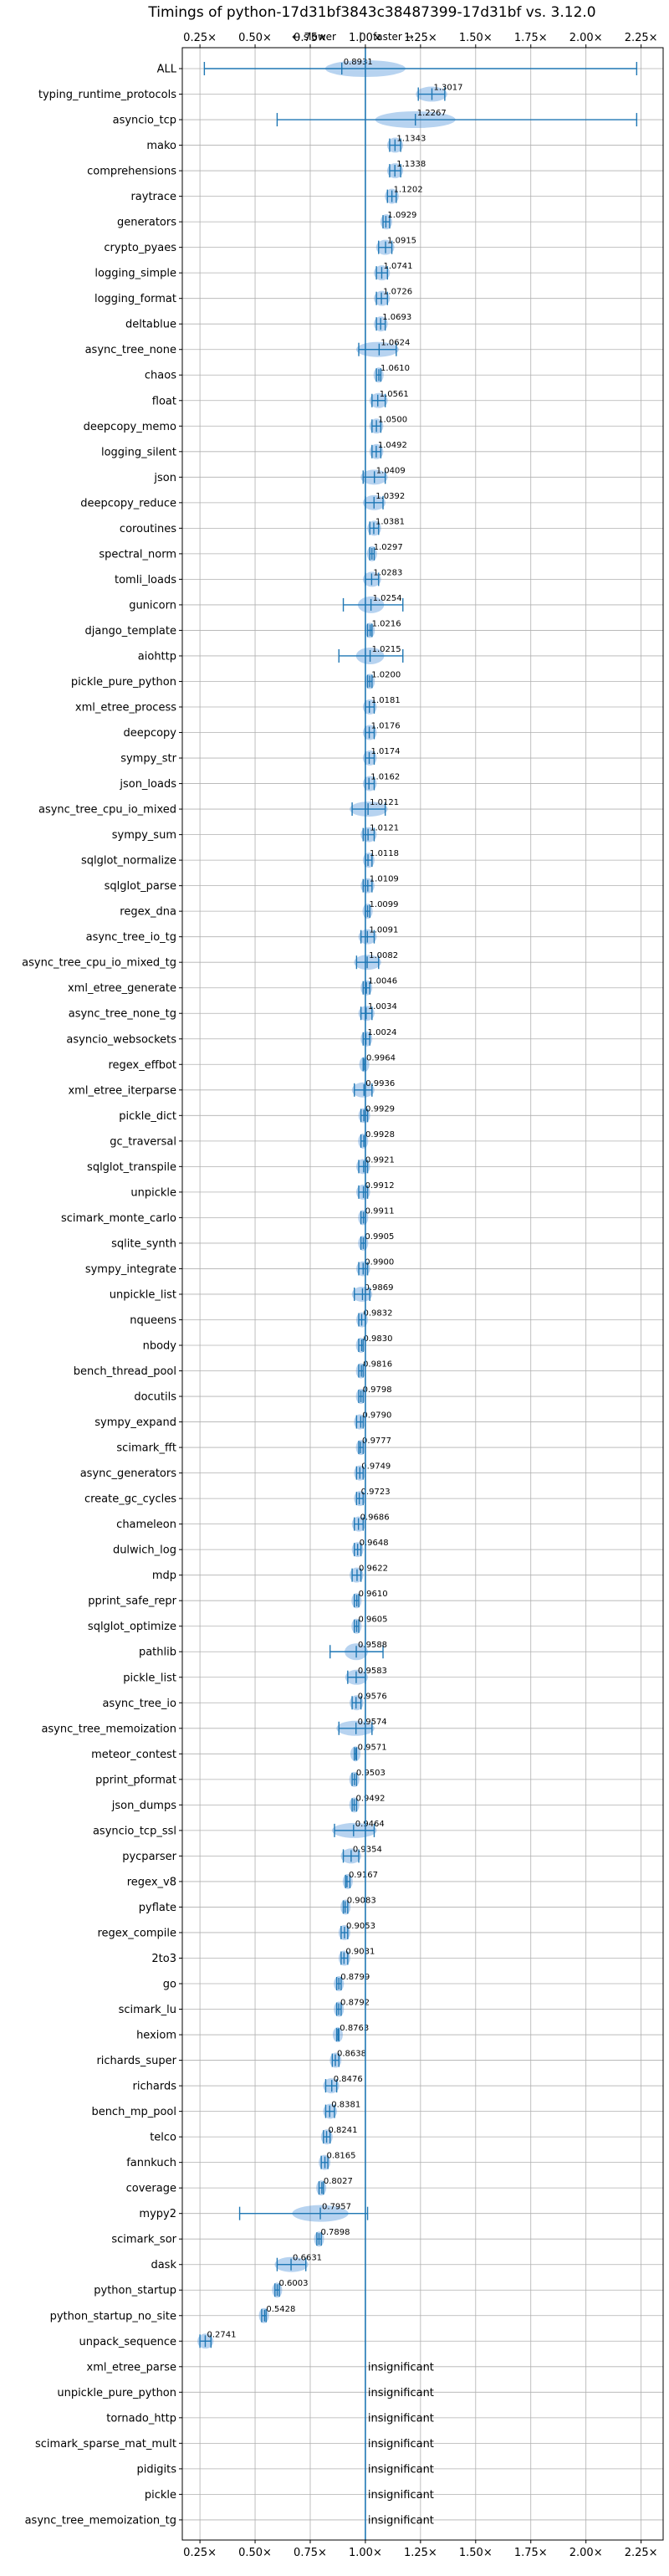  I want to click on value-label: 0.8799, so click(355, 1978).